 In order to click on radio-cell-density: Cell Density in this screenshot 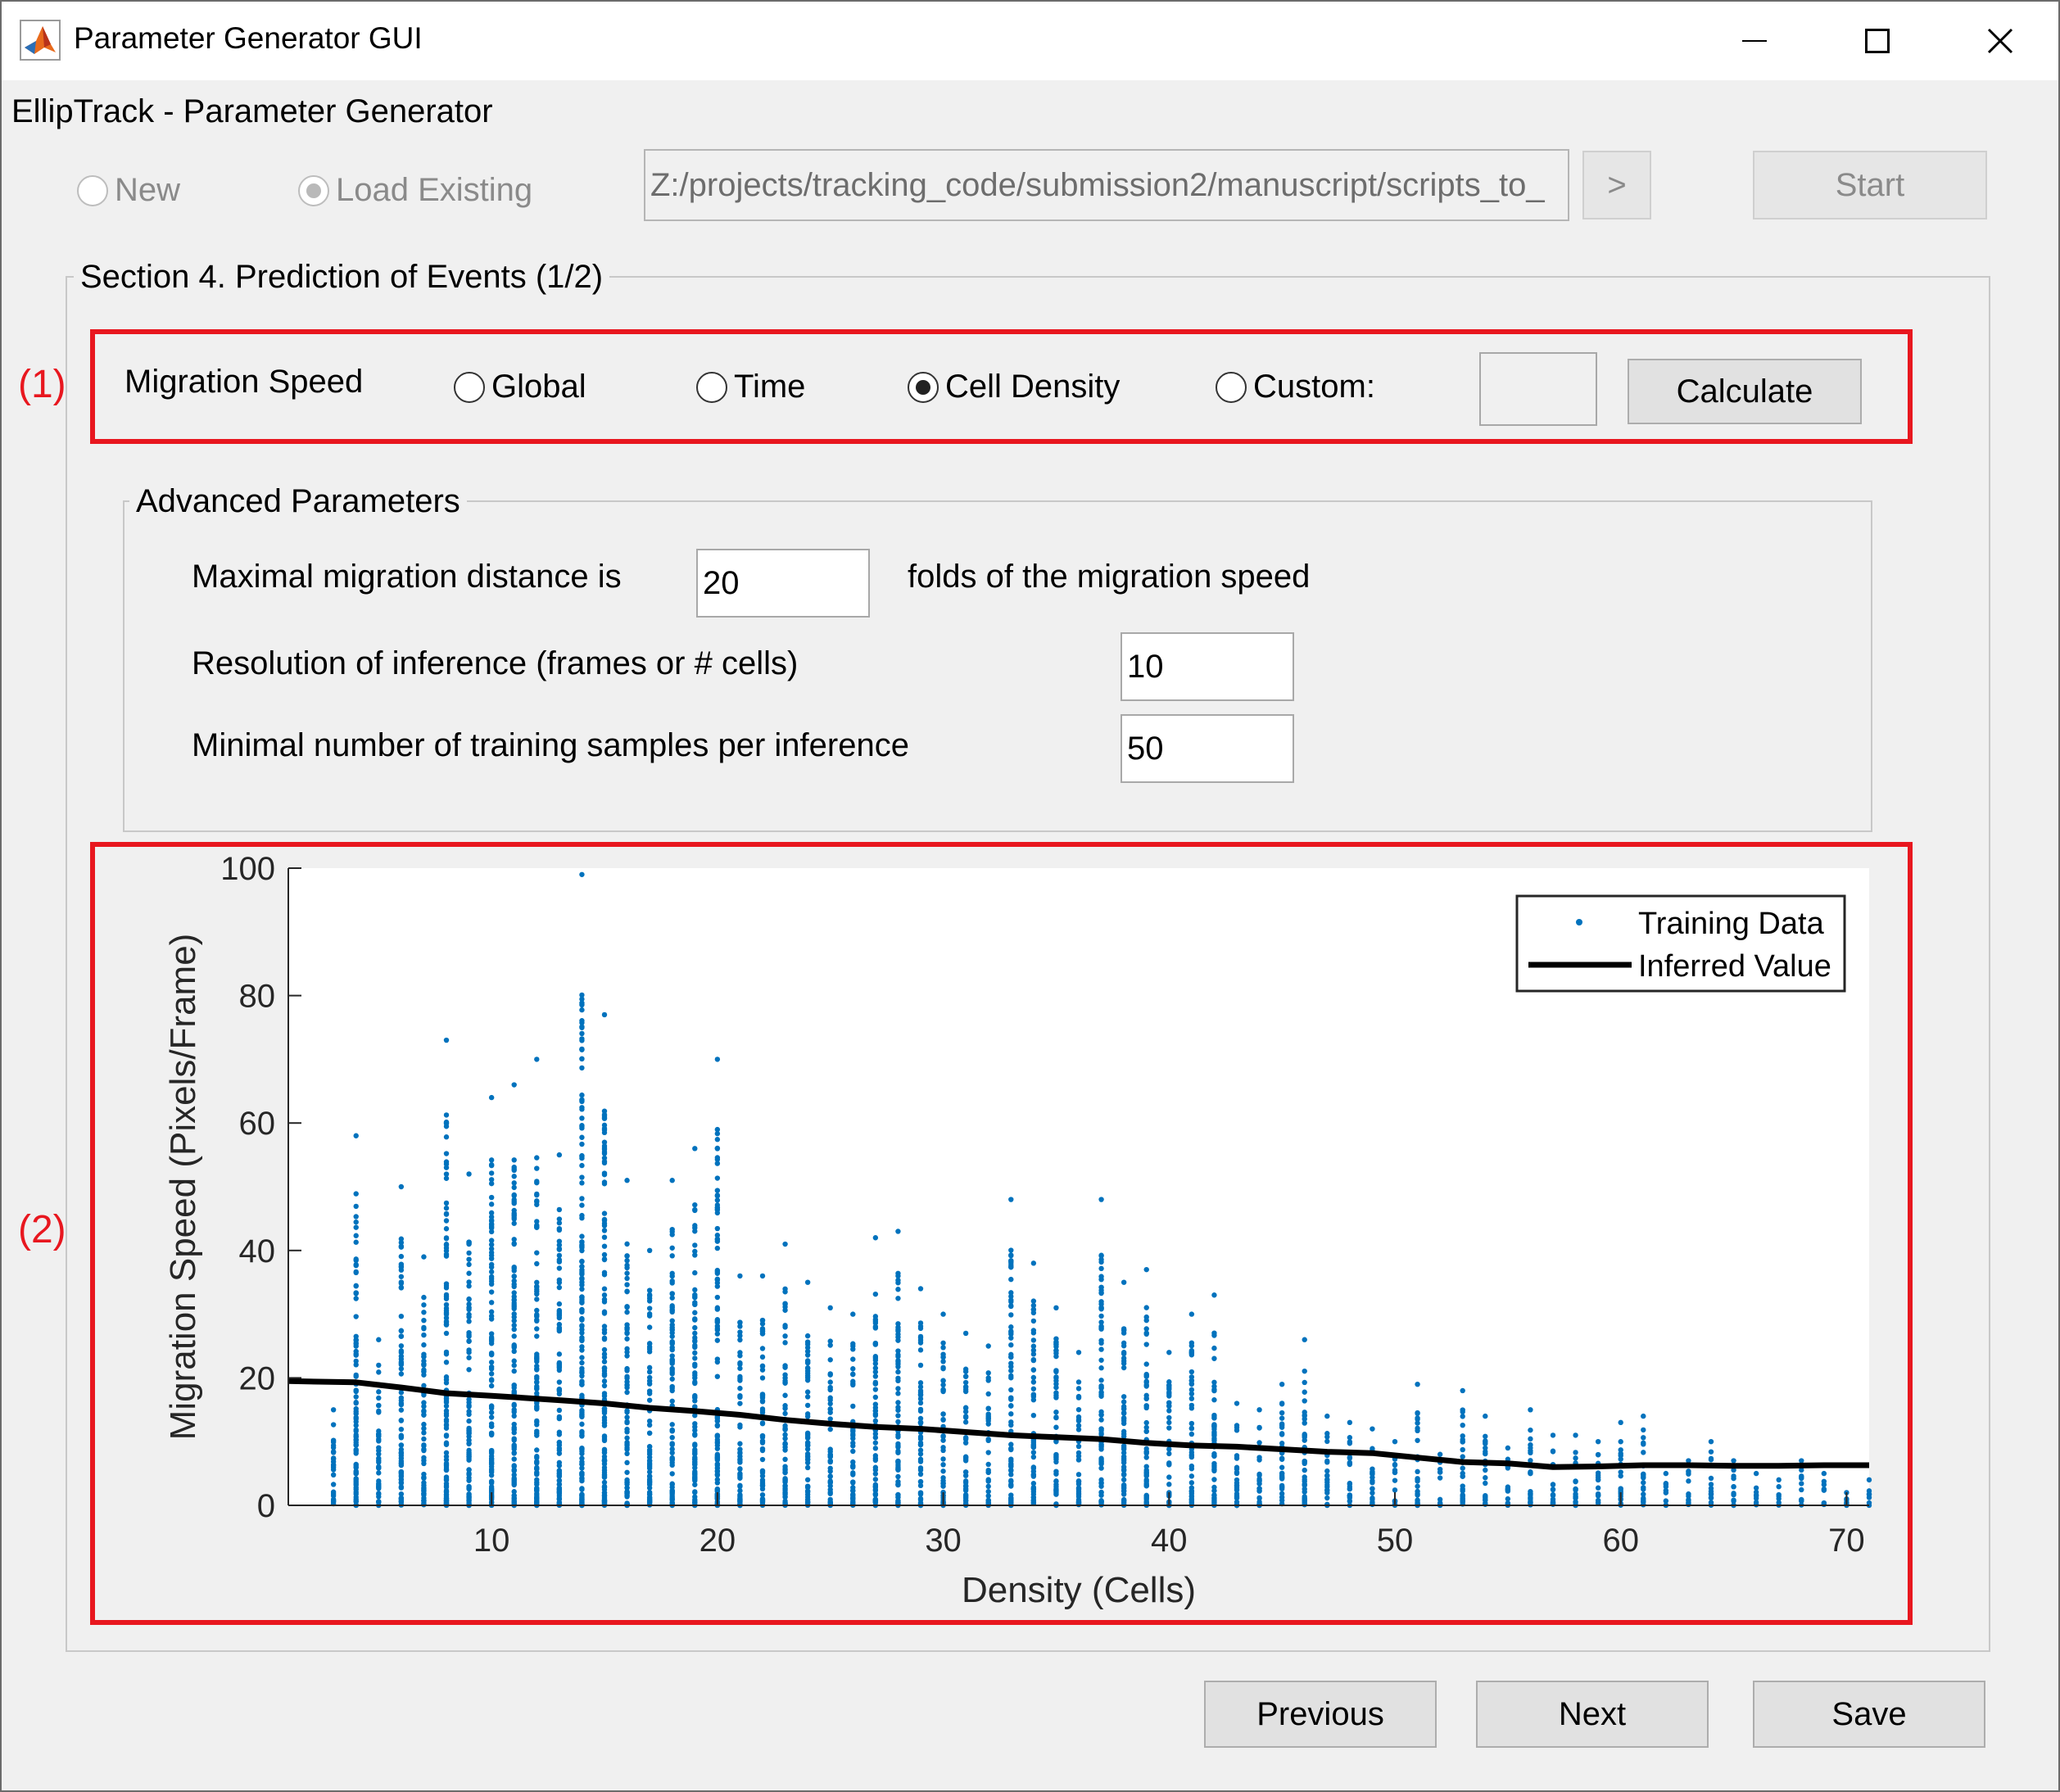, I will do `click(1014, 387)`.